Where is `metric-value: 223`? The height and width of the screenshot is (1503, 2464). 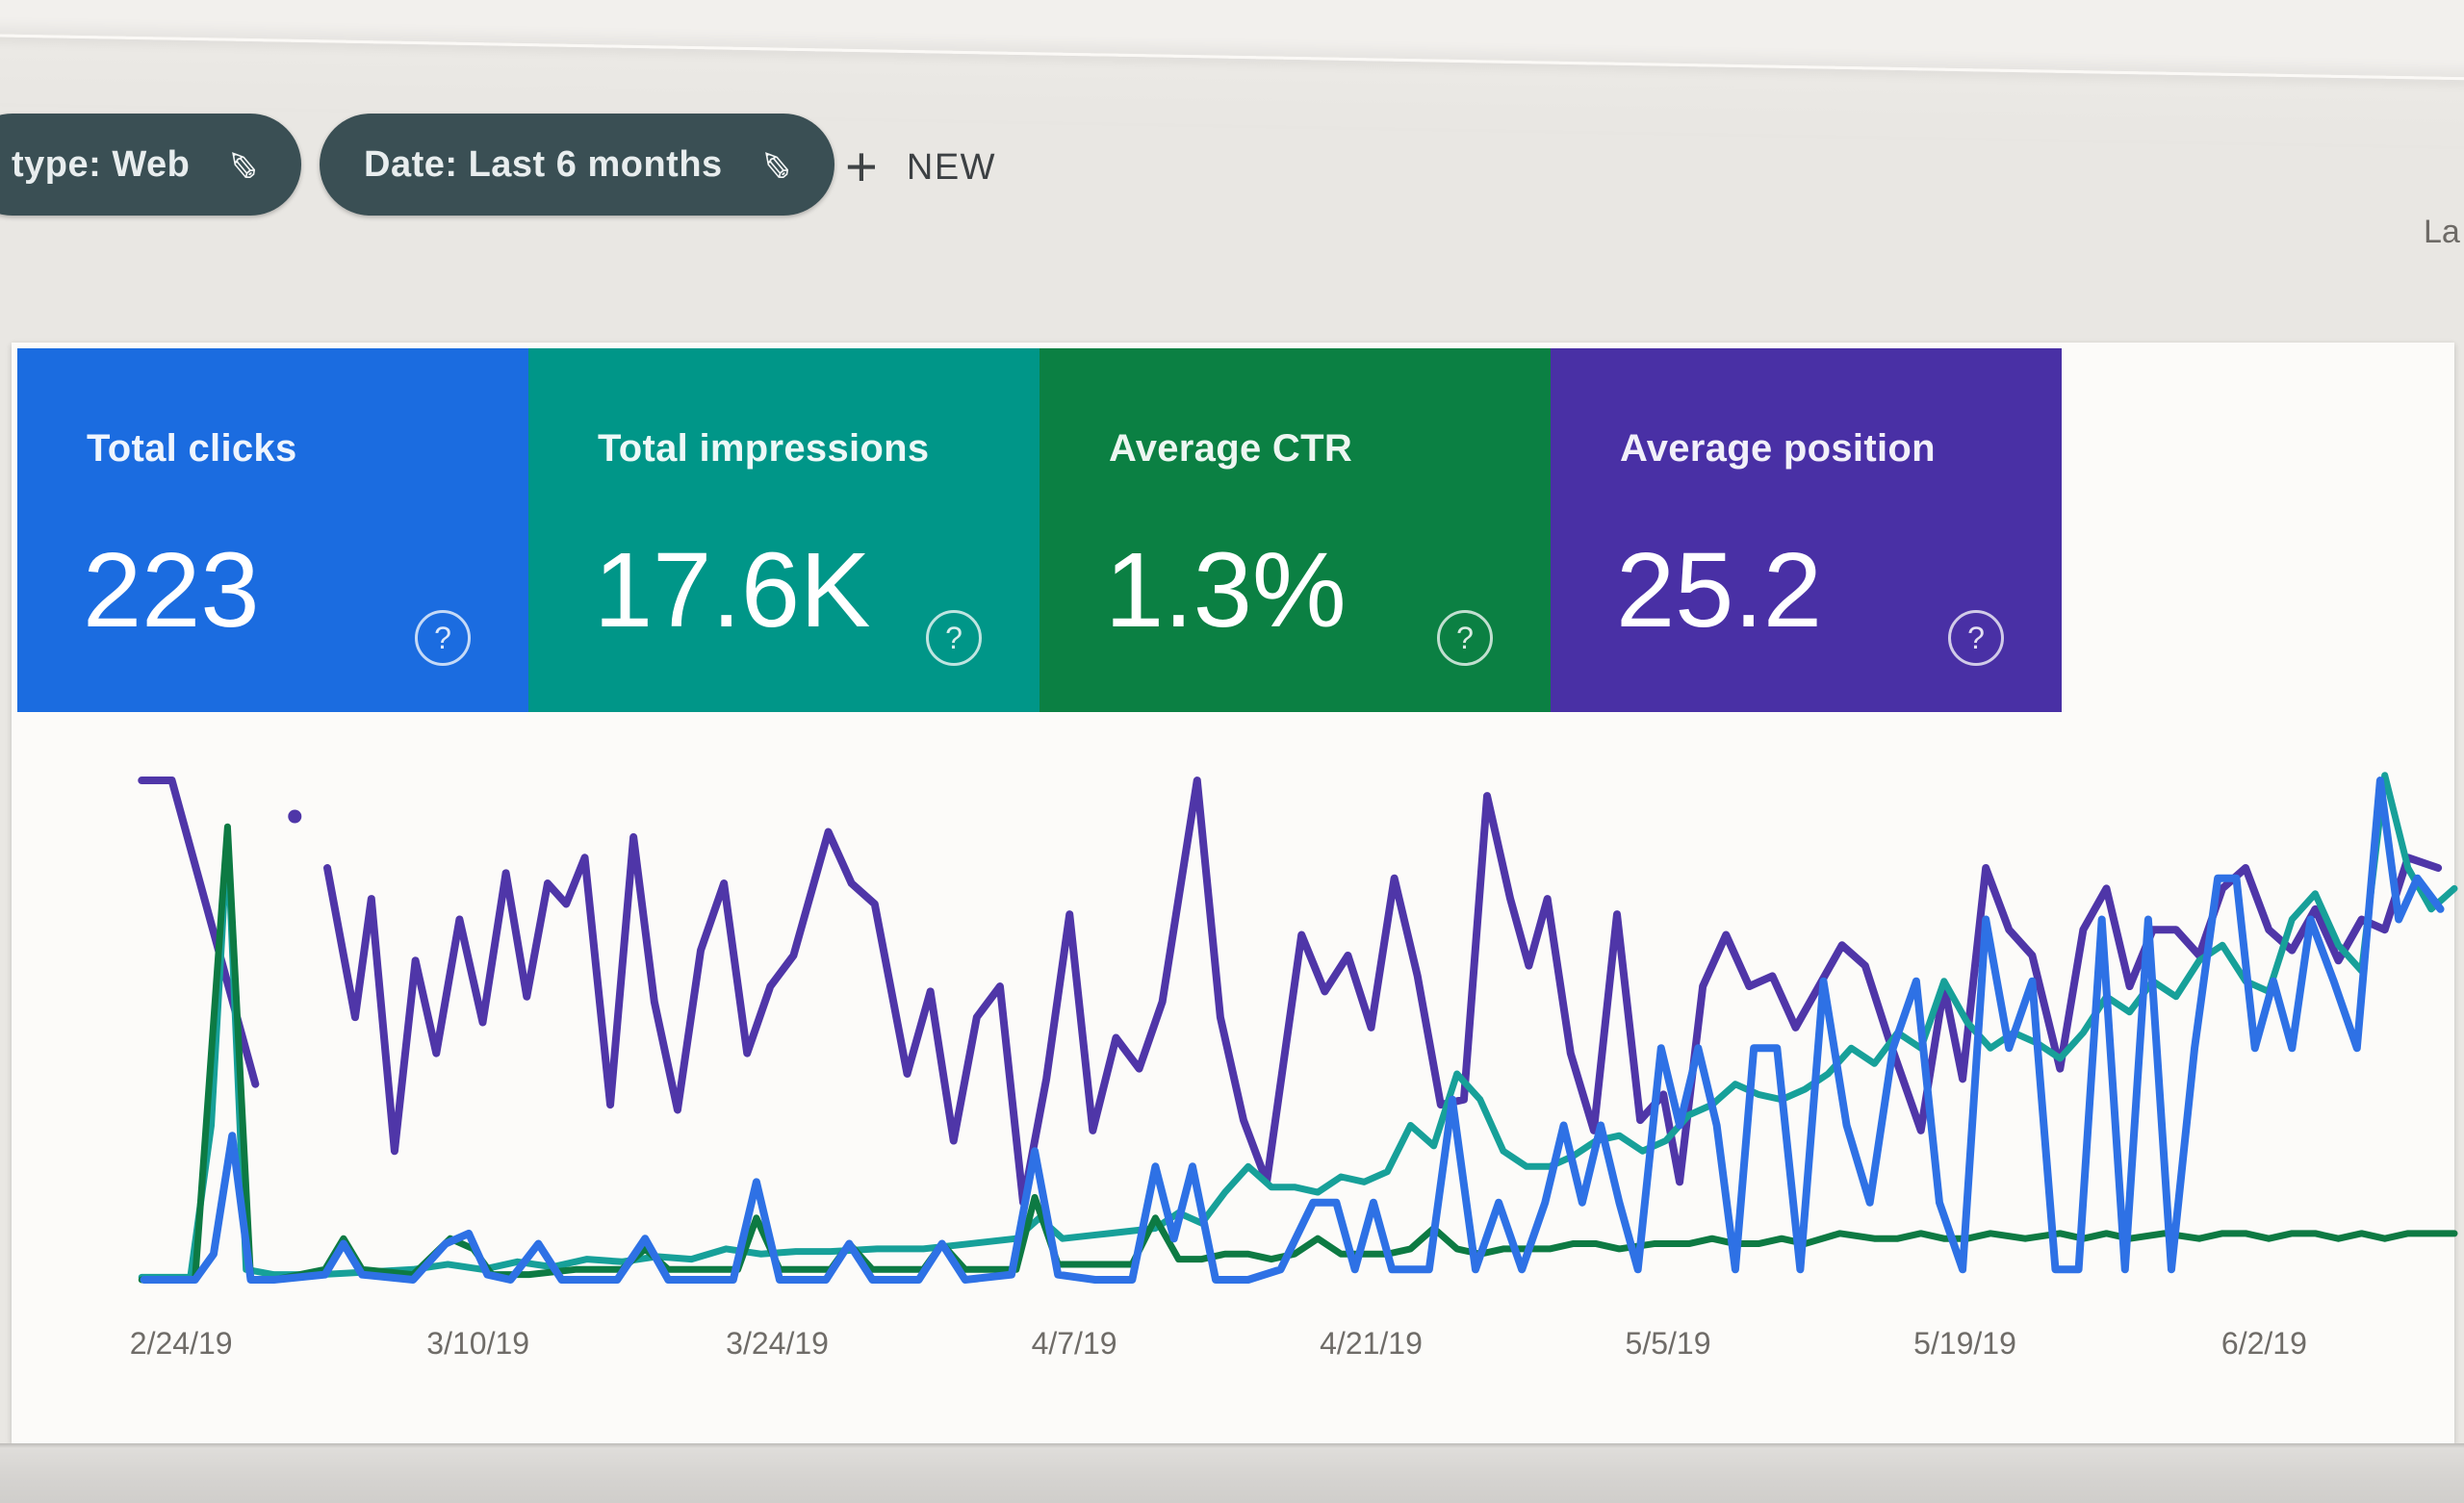
metric-value: 223 is located at coordinates (171, 590).